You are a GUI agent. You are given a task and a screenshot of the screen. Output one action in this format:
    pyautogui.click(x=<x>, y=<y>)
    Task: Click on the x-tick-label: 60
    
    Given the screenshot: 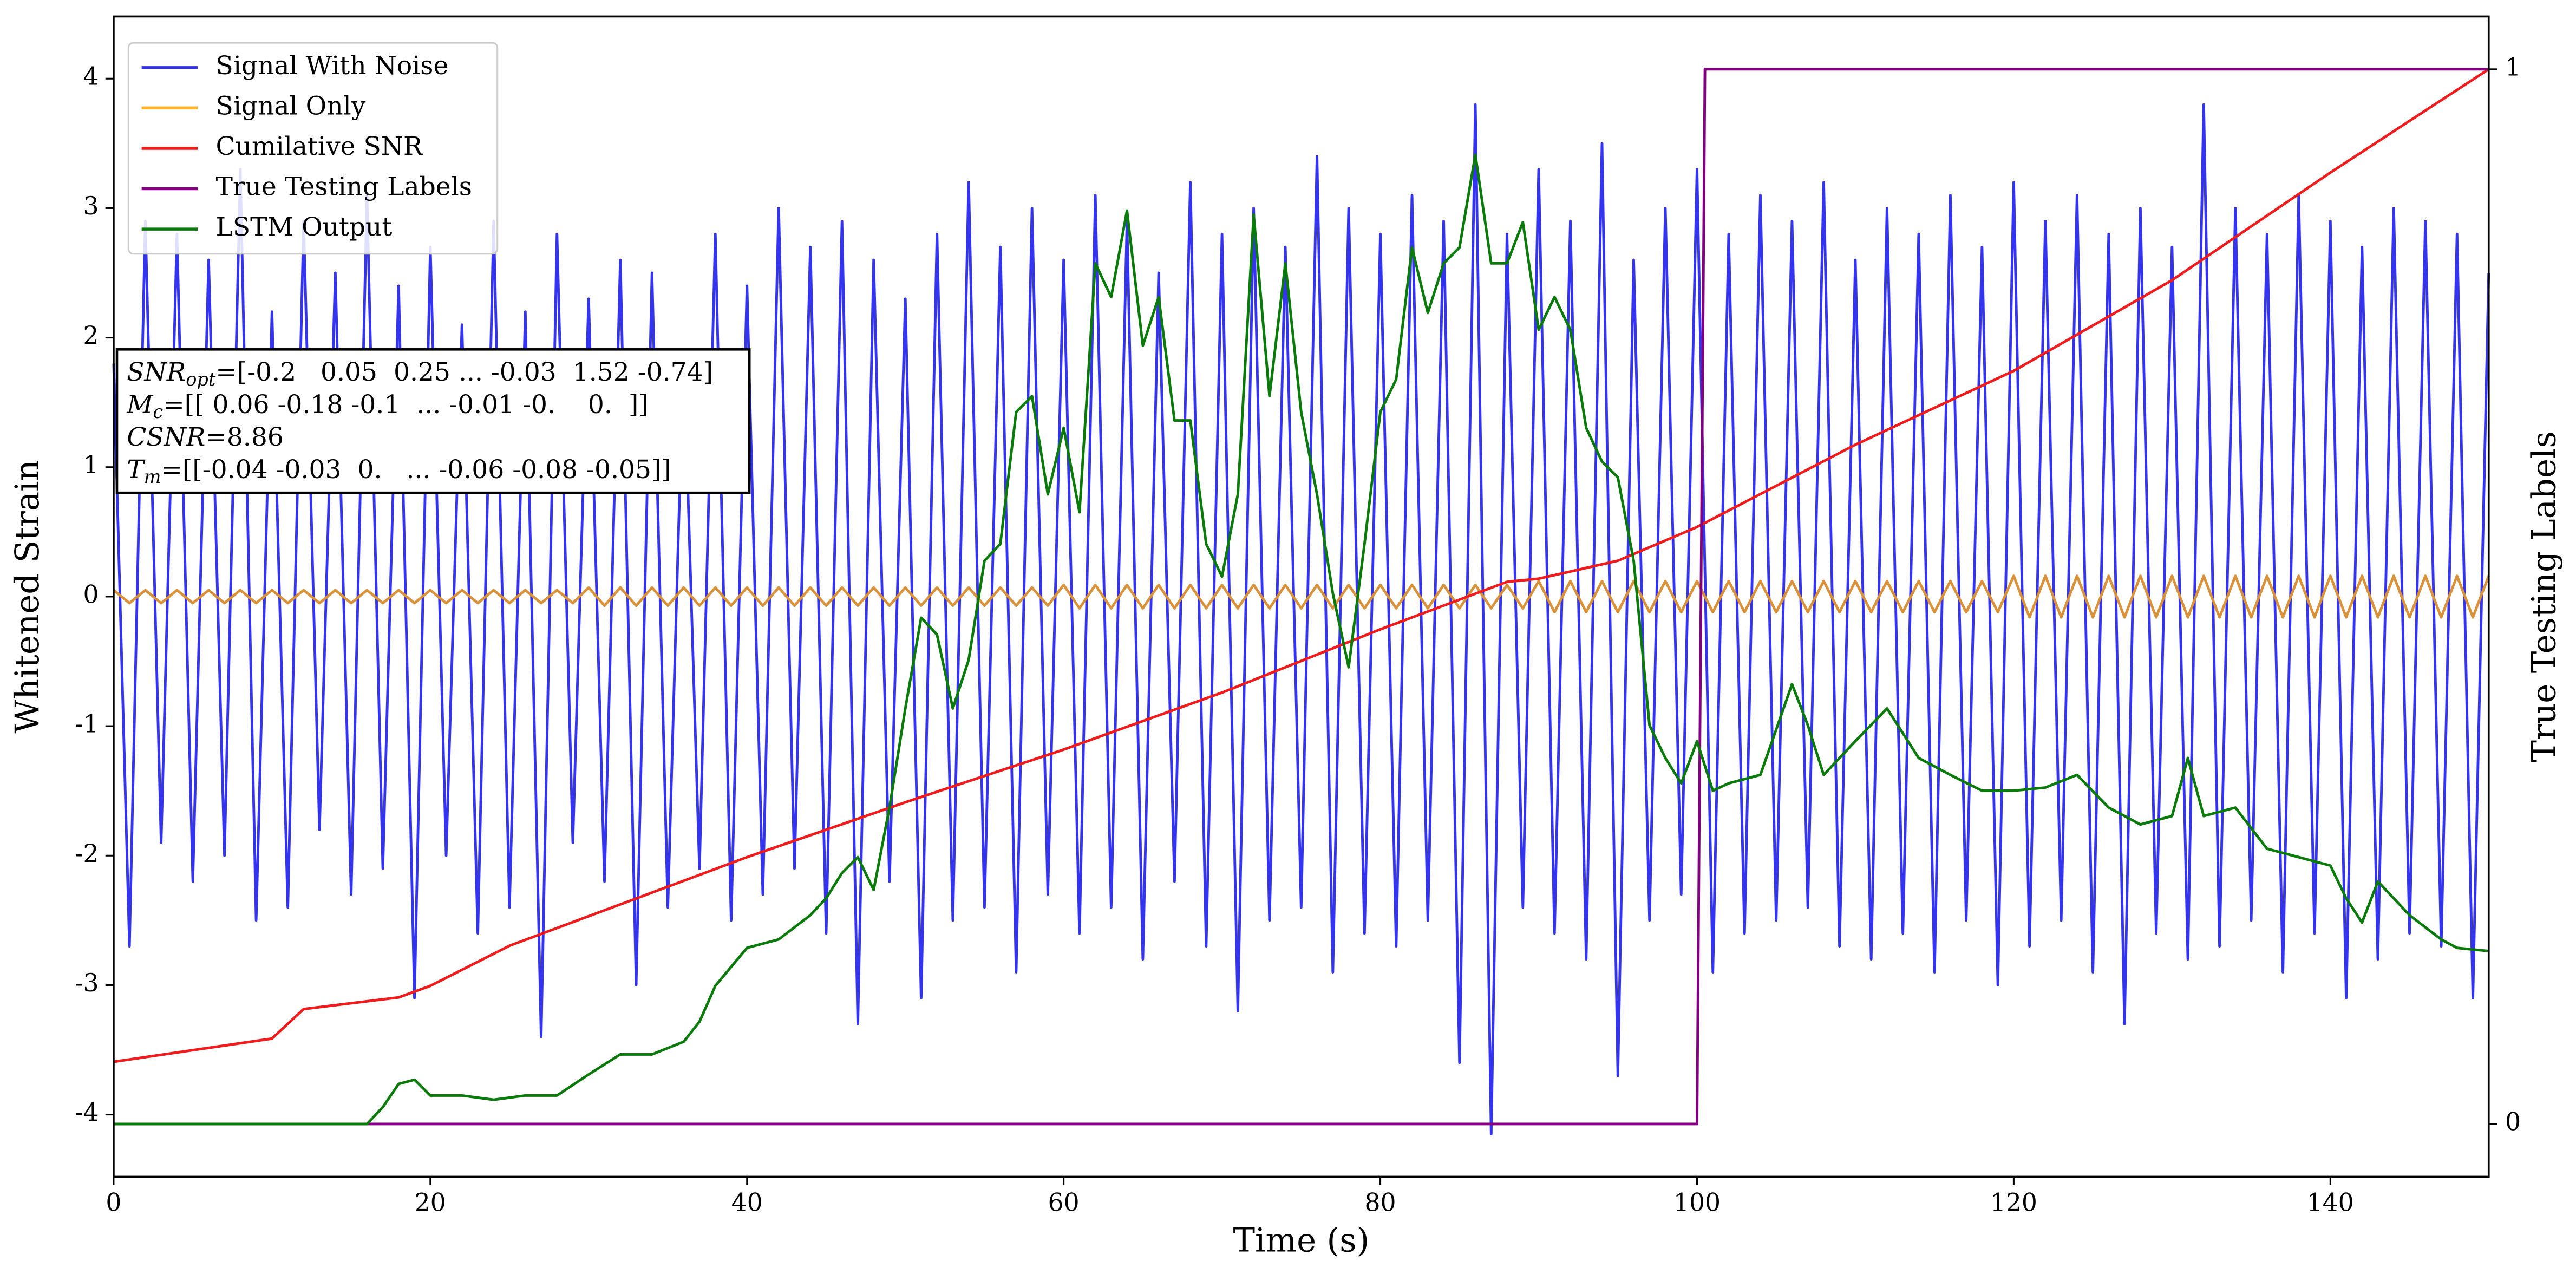 What is the action you would take?
    pyautogui.click(x=1064, y=1202)
    